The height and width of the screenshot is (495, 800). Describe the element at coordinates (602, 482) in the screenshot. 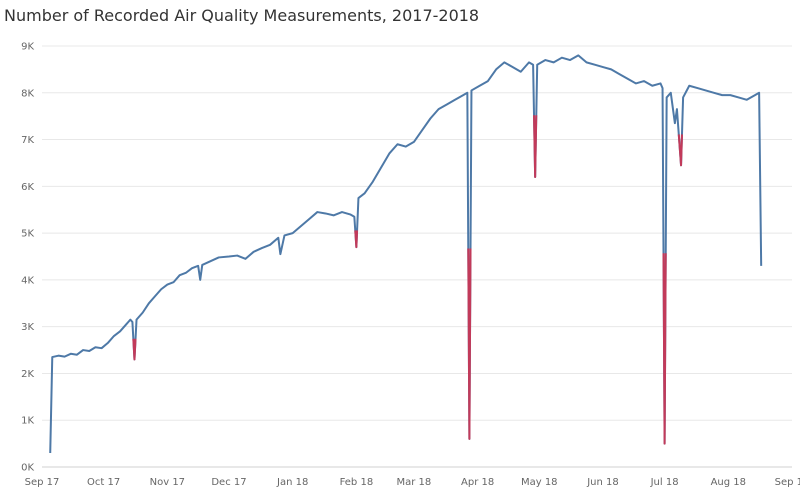

I see `x-tick-label: Jun 18` at that location.